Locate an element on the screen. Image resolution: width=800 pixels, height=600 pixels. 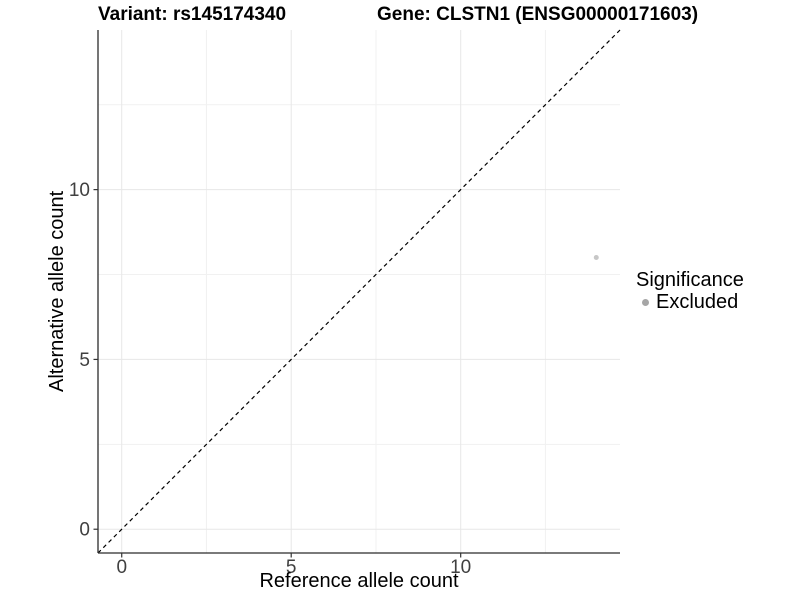
legend-point-icon is located at coordinates (645, 302).